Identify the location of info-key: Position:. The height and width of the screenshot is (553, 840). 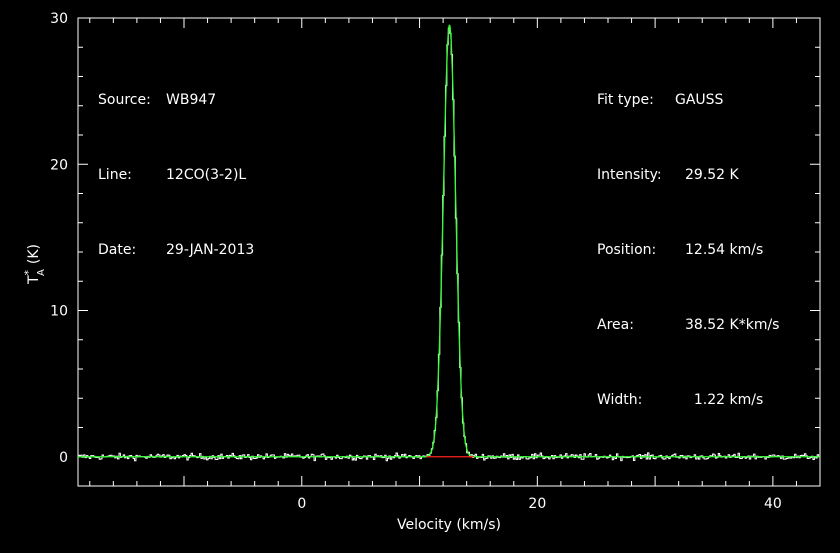
(627, 250).